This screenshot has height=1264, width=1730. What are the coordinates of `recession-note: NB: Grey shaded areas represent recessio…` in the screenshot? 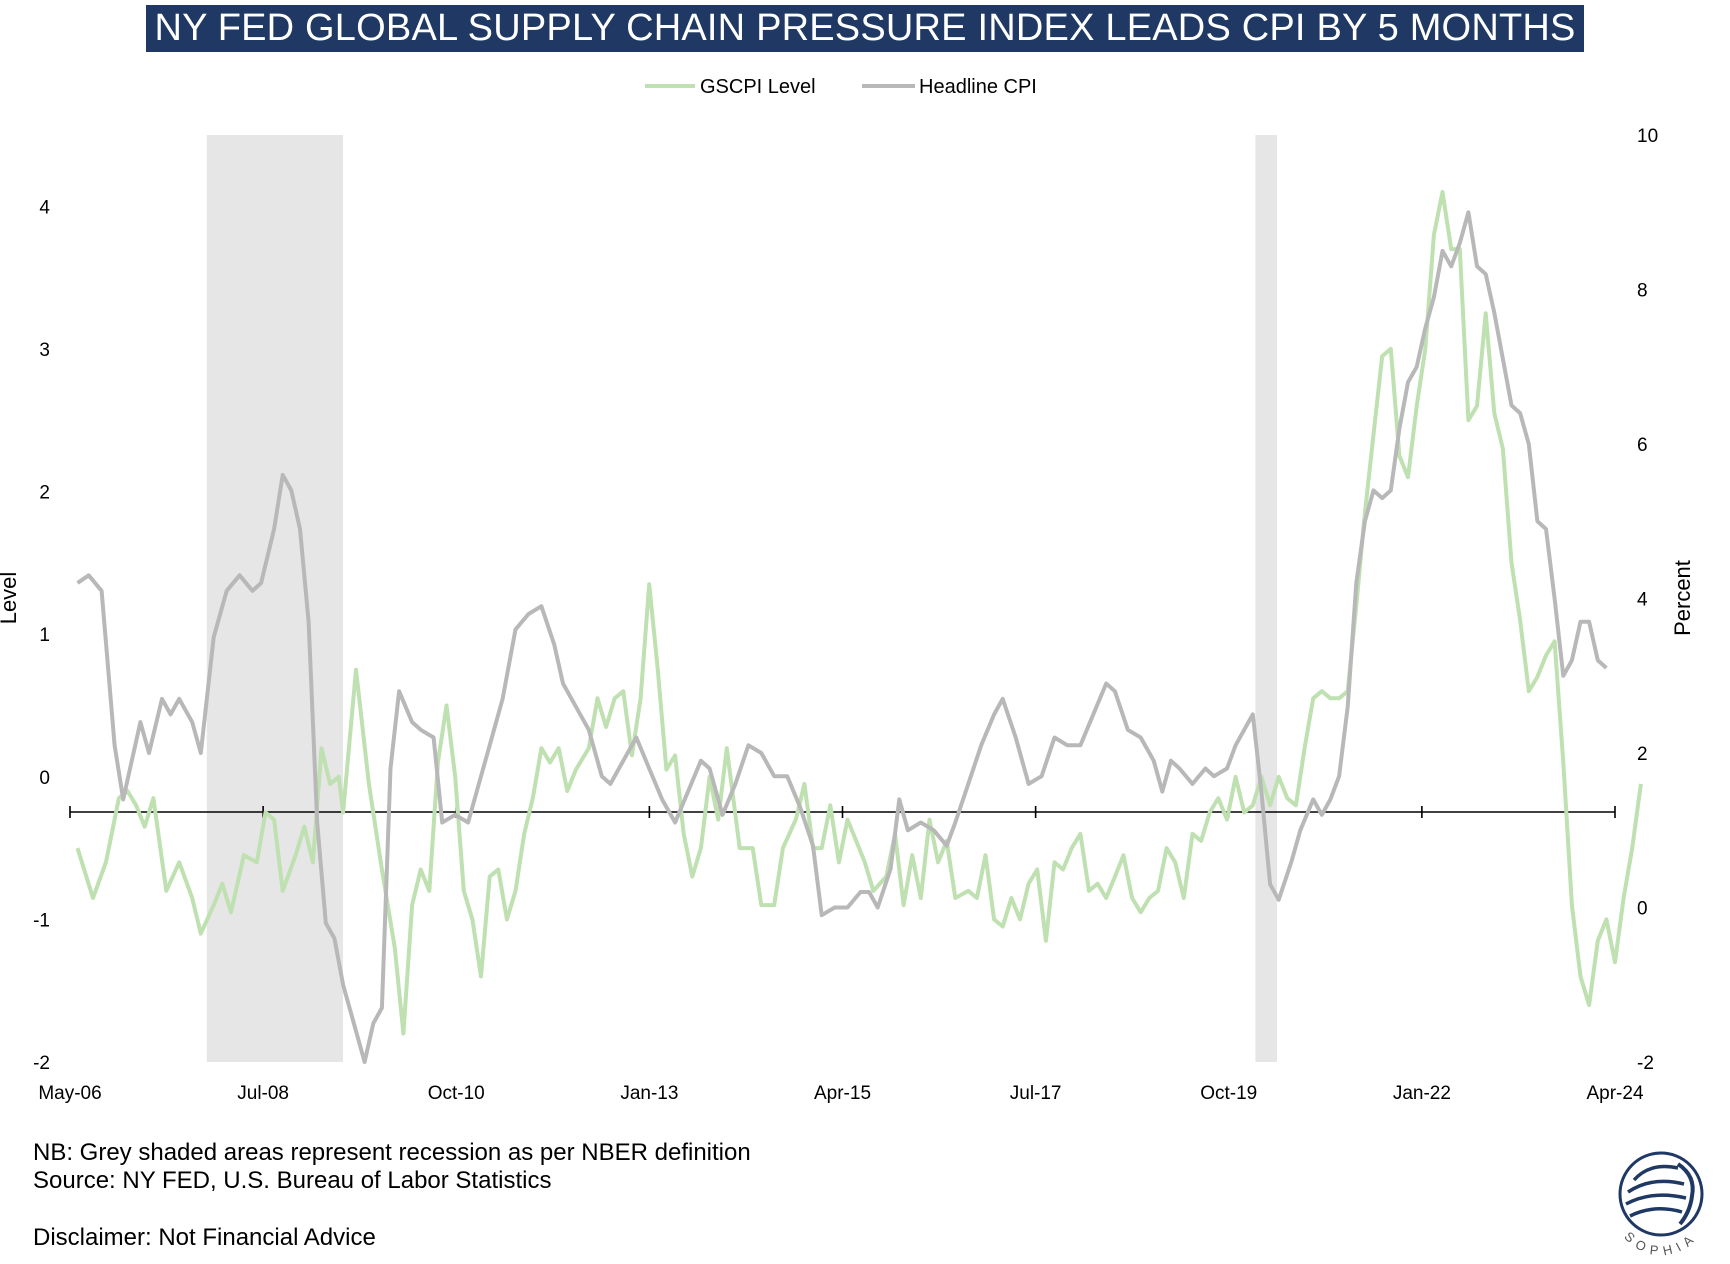 It's located at (392, 1152).